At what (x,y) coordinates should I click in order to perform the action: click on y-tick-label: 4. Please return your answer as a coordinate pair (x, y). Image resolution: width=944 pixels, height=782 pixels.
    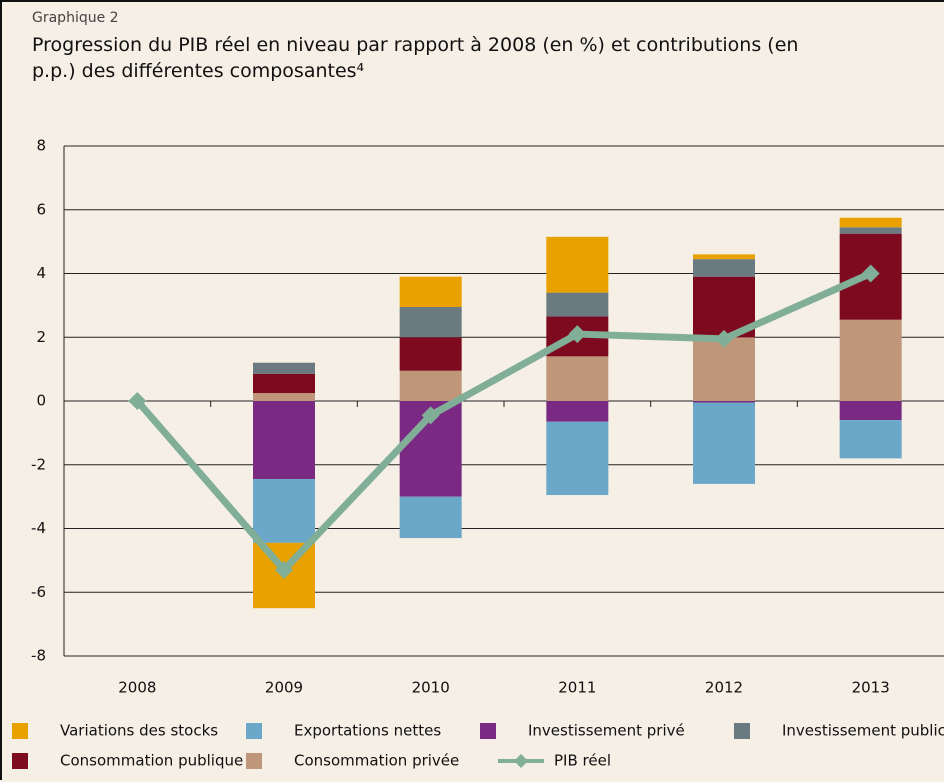
    Looking at the image, I should click on (41, 273).